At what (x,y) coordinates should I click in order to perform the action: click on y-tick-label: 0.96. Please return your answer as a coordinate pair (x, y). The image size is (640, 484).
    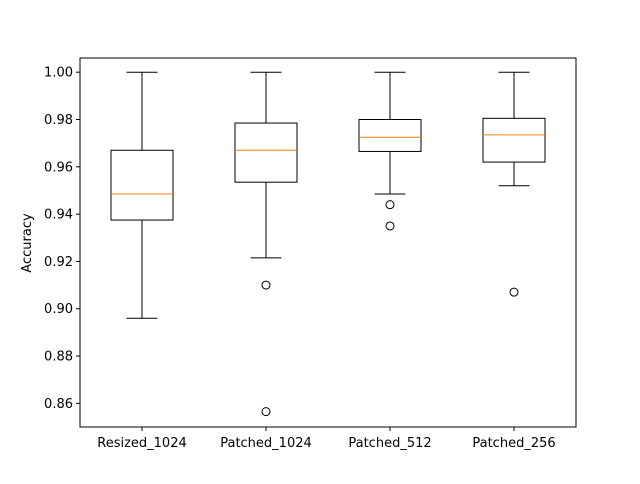
    Looking at the image, I should click on (58, 167).